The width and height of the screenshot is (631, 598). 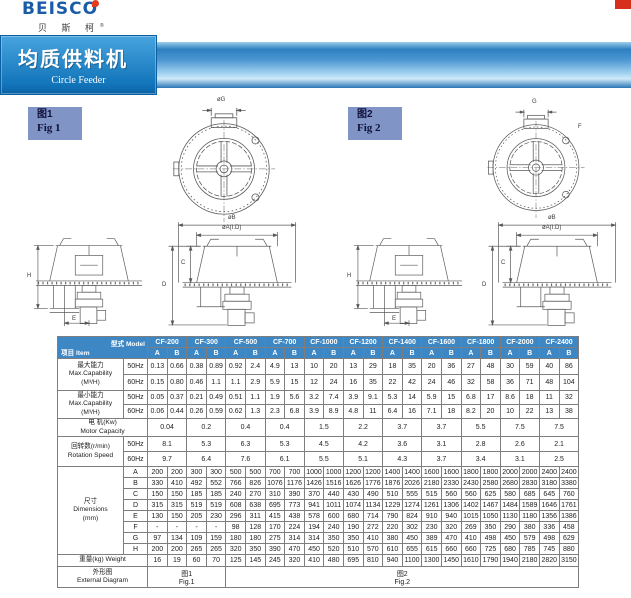 What do you see at coordinates (224, 163) in the screenshot?
I see `fig1-top-view-drawing` at bounding box center [224, 163].